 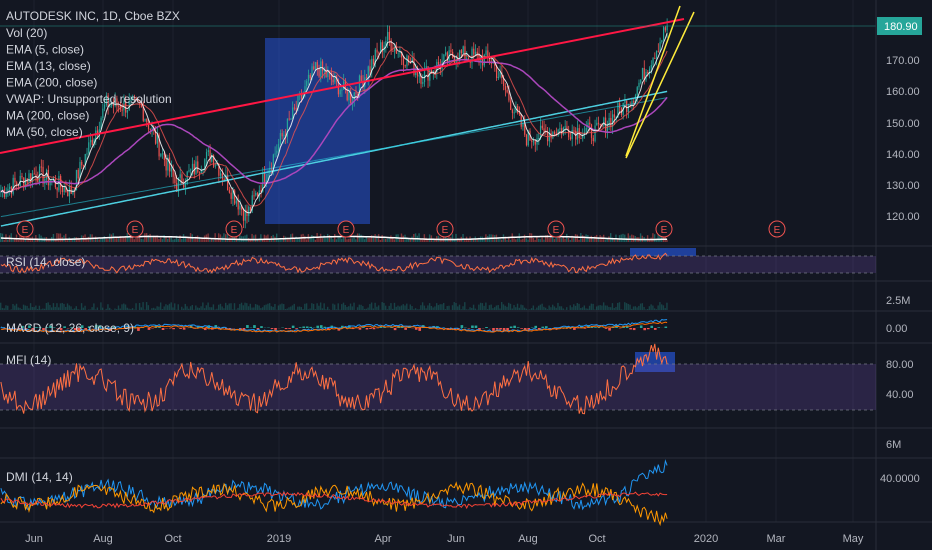 I want to click on time-tick: Mar, so click(x=776, y=539).